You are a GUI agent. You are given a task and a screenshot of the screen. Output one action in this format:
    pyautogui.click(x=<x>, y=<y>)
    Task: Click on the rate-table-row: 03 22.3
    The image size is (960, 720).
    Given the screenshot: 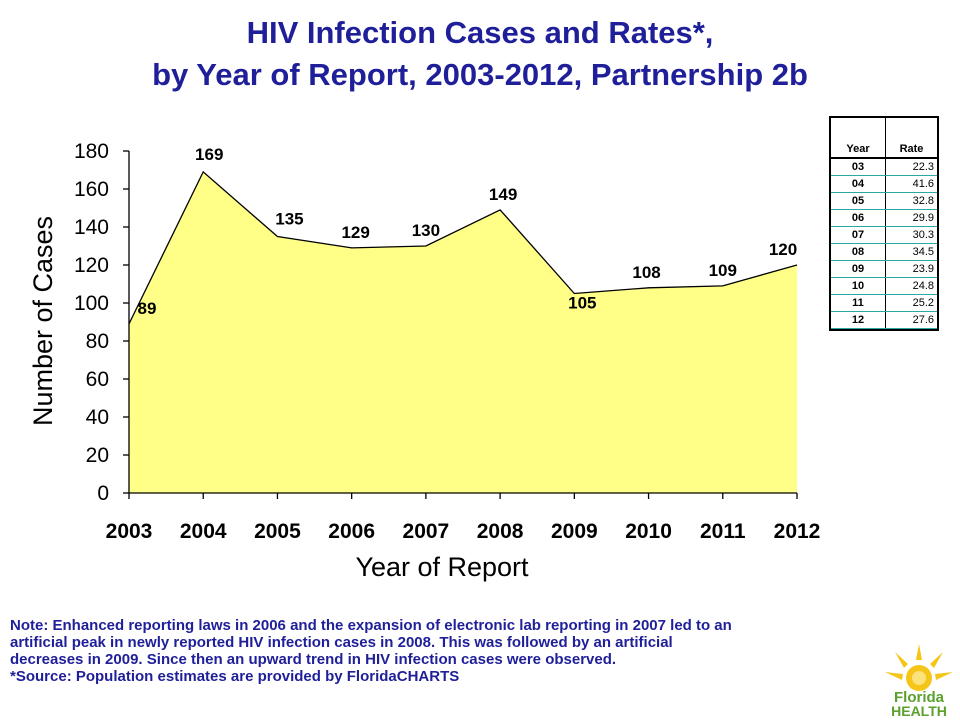 What is the action you would take?
    pyautogui.click(x=884, y=167)
    